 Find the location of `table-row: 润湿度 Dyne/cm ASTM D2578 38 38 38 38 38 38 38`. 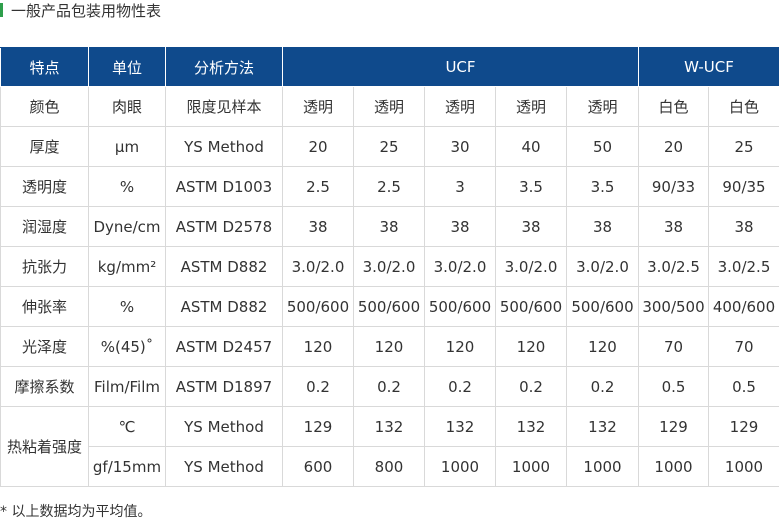

table-row: 润湿度 Dyne/cm ASTM D2578 38 38 38 38 38 38 38 is located at coordinates (389, 226).